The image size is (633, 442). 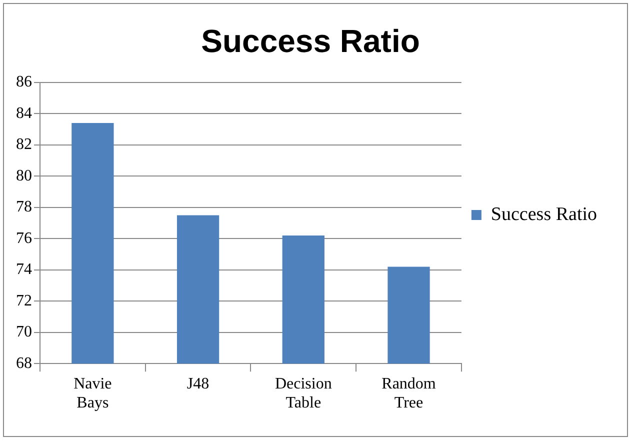 I want to click on y-tick-label: 80, so click(x=24, y=175).